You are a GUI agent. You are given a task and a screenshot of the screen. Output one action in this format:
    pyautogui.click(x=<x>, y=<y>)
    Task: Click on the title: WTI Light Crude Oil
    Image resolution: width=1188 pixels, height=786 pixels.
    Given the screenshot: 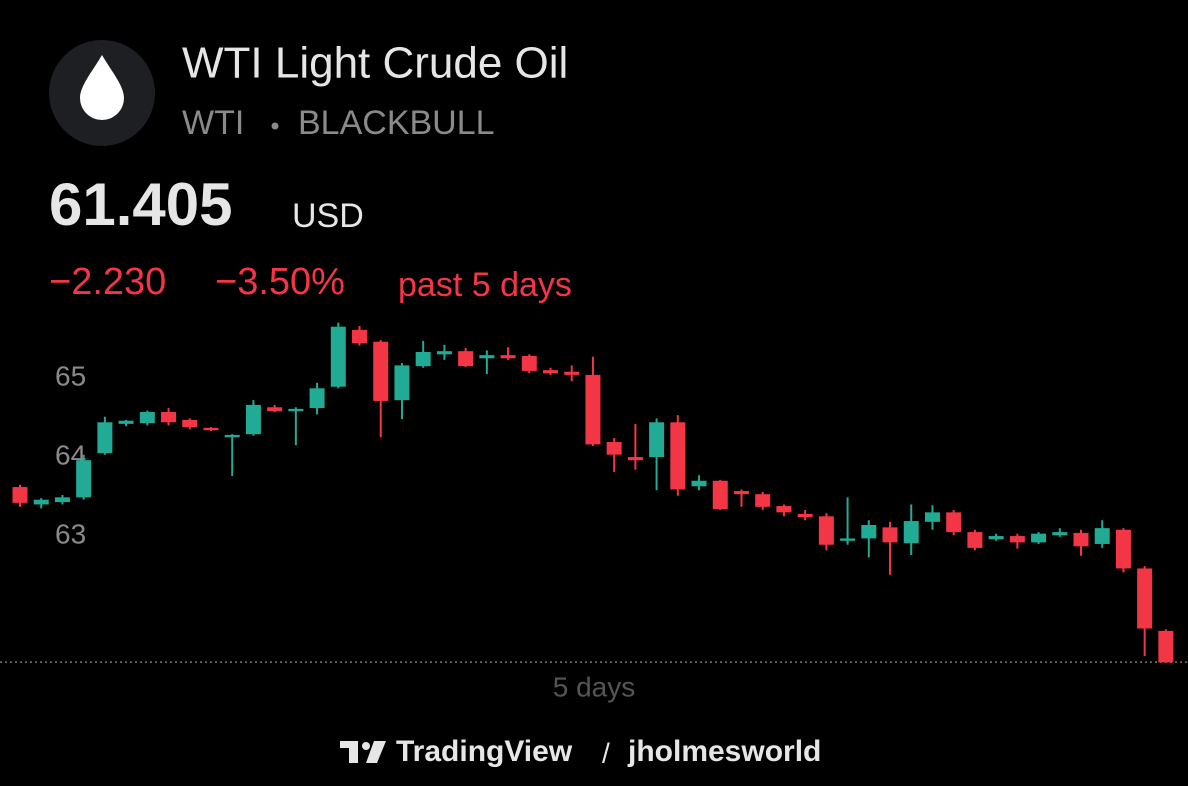 What is the action you would take?
    pyautogui.click(x=375, y=63)
    